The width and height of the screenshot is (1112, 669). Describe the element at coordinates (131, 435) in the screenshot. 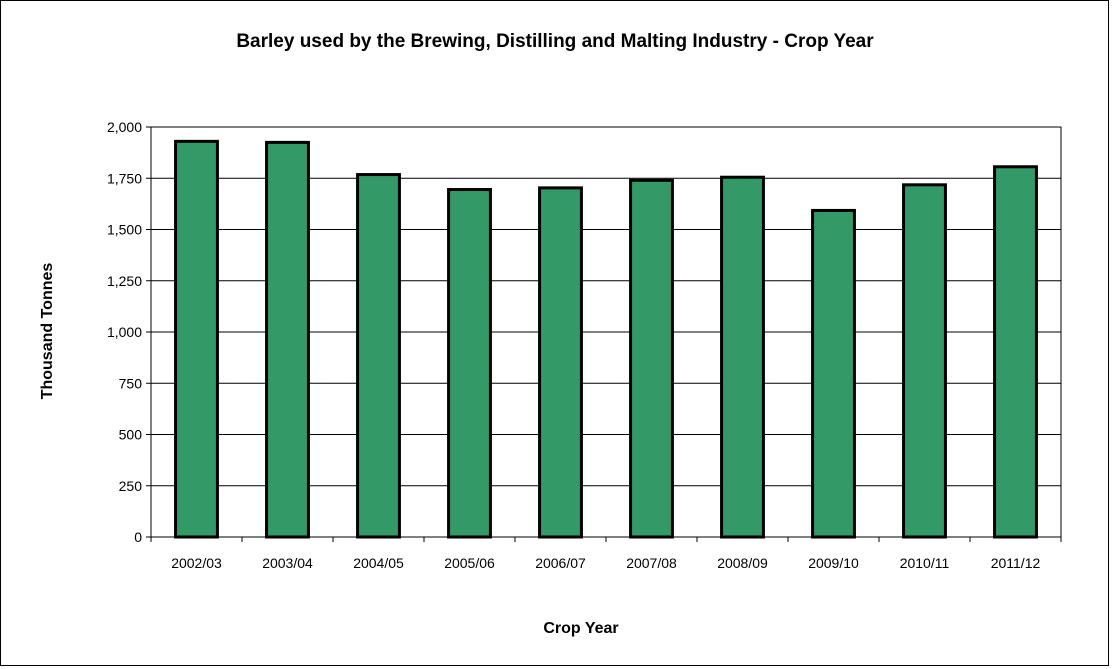

I see `y-tick-label: 500` at that location.